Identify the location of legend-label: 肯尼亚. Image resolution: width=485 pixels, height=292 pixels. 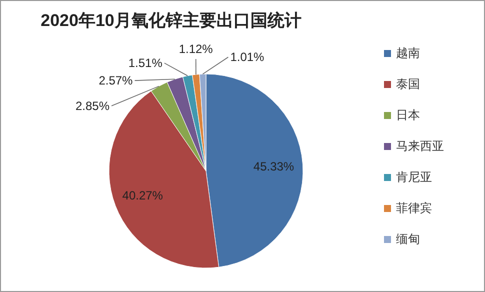
(414, 177).